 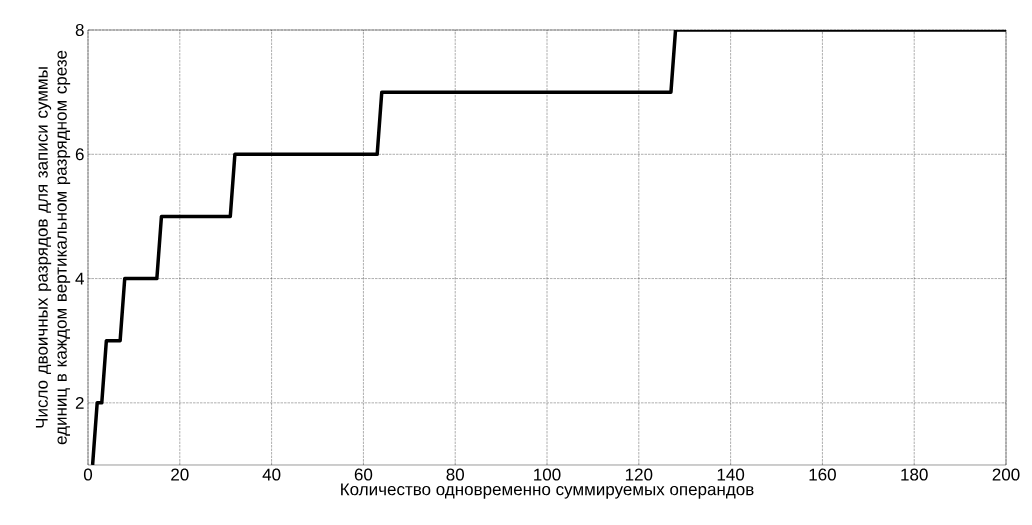 What do you see at coordinates (1006, 474) in the screenshot?
I see `x-tick-label: 200` at bounding box center [1006, 474].